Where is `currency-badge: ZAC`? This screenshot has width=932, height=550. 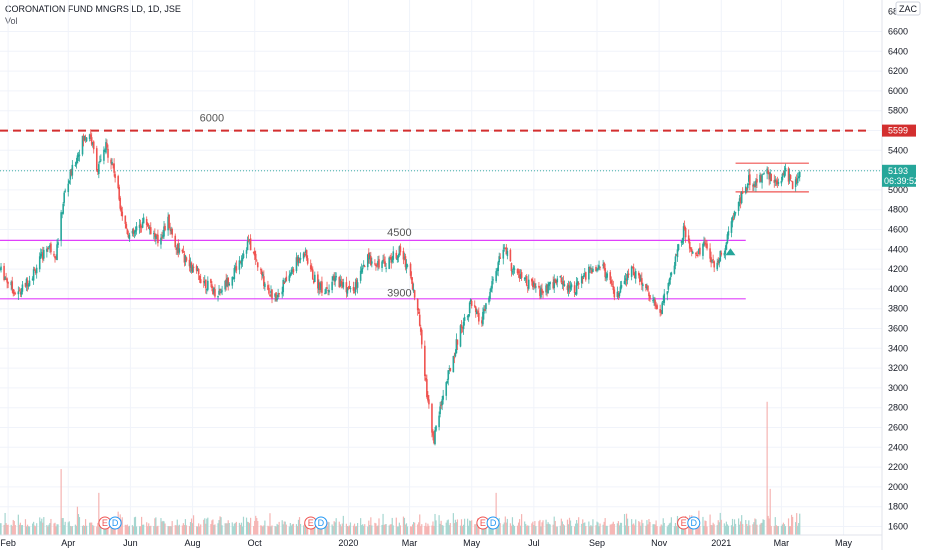
currency-badge: ZAC is located at coordinates (908, 8).